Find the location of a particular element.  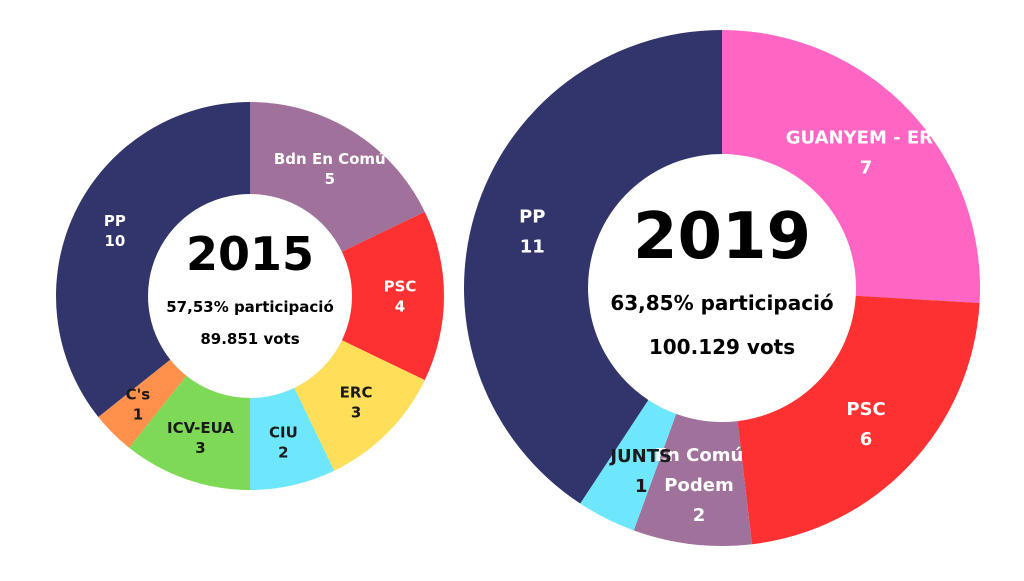

slice-label-icv-eua: ICV-EUA 3 is located at coordinates (200, 438).